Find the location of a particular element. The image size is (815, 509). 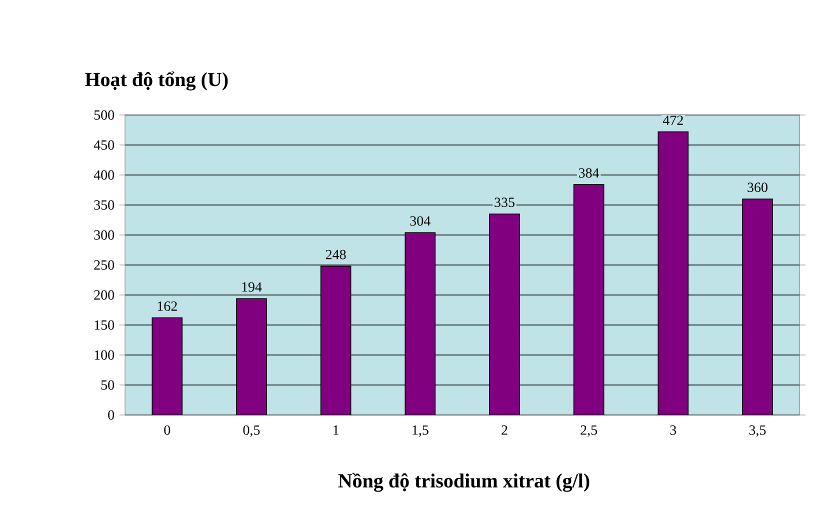

y-tick-label: 200 is located at coordinates (104, 295).